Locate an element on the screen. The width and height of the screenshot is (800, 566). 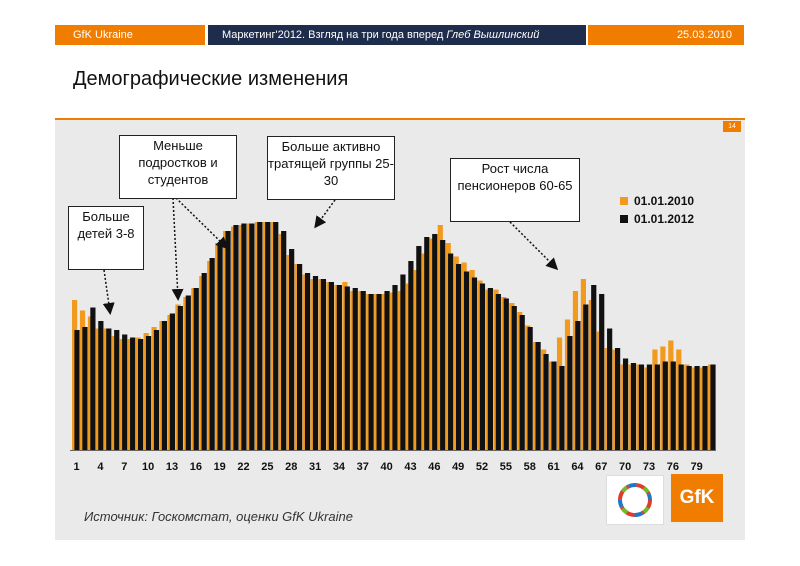
header-date: 25.03.2010 is located at coordinates (666, 35).